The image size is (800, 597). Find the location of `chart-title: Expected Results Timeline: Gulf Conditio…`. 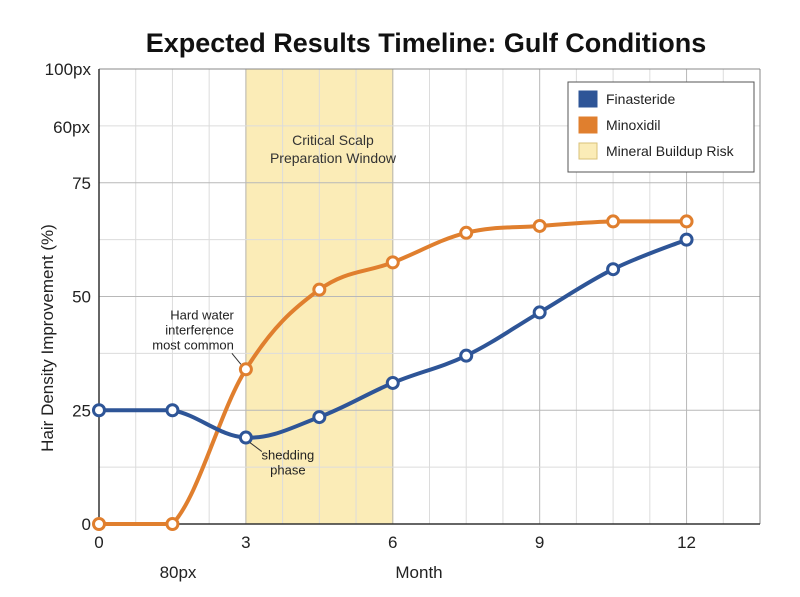

chart-title: Expected Results Timeline: Gulf Conditio… is located at coordinates (426, 43).